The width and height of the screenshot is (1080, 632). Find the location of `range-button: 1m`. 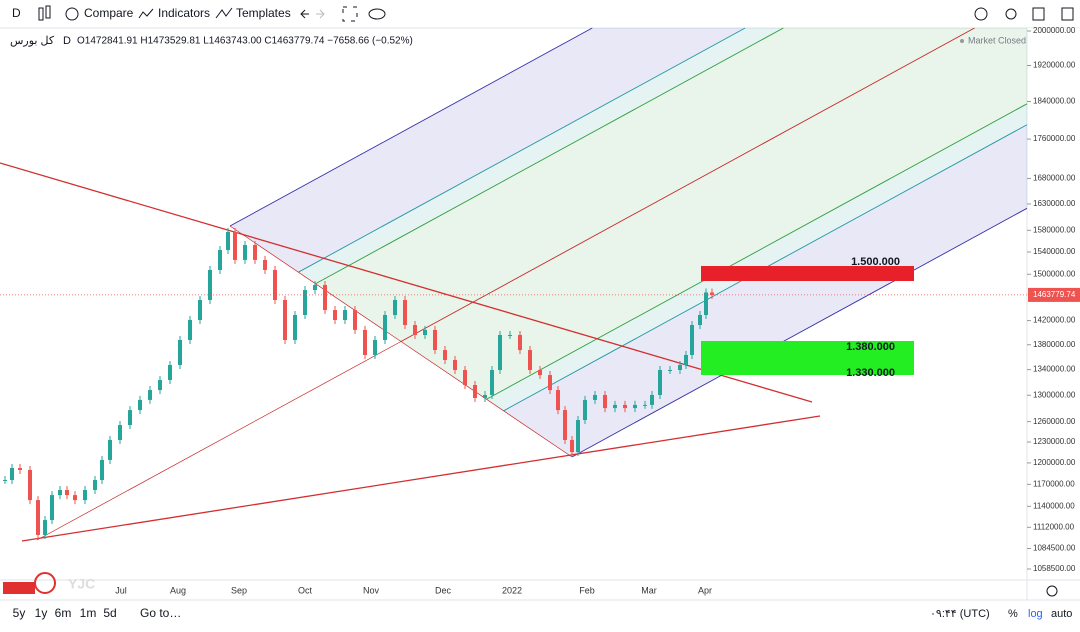

range-button: 1m is located at coordinates (88, 613).